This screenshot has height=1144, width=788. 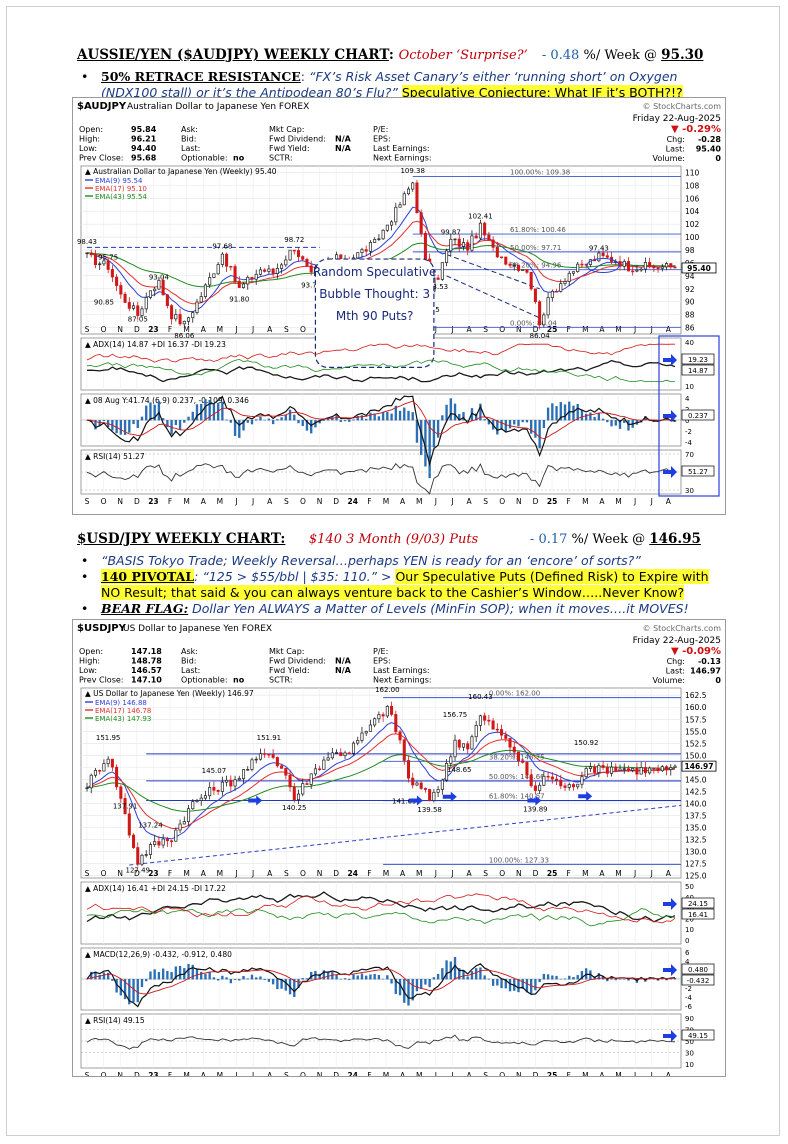 What do you see at coordinates (552, 329) in the screenshot?
I see `x-tick-label-main: 25` at bounding box center [552, 329].